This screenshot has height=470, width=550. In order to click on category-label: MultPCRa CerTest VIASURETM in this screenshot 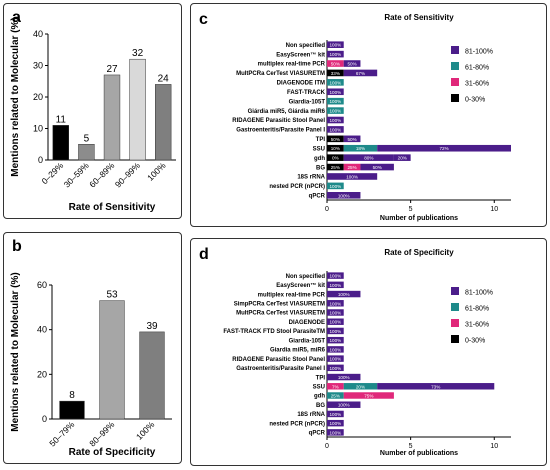, I will do `click(280, 314)`.